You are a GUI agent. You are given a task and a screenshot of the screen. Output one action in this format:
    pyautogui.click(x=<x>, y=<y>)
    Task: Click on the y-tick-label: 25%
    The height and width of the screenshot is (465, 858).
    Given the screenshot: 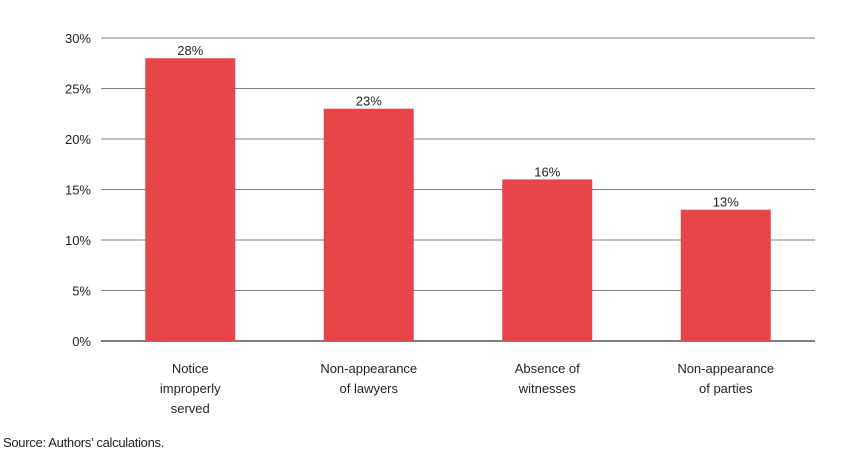 What is the action you would take?
    pyautogui.click(x=78, y=89)
    